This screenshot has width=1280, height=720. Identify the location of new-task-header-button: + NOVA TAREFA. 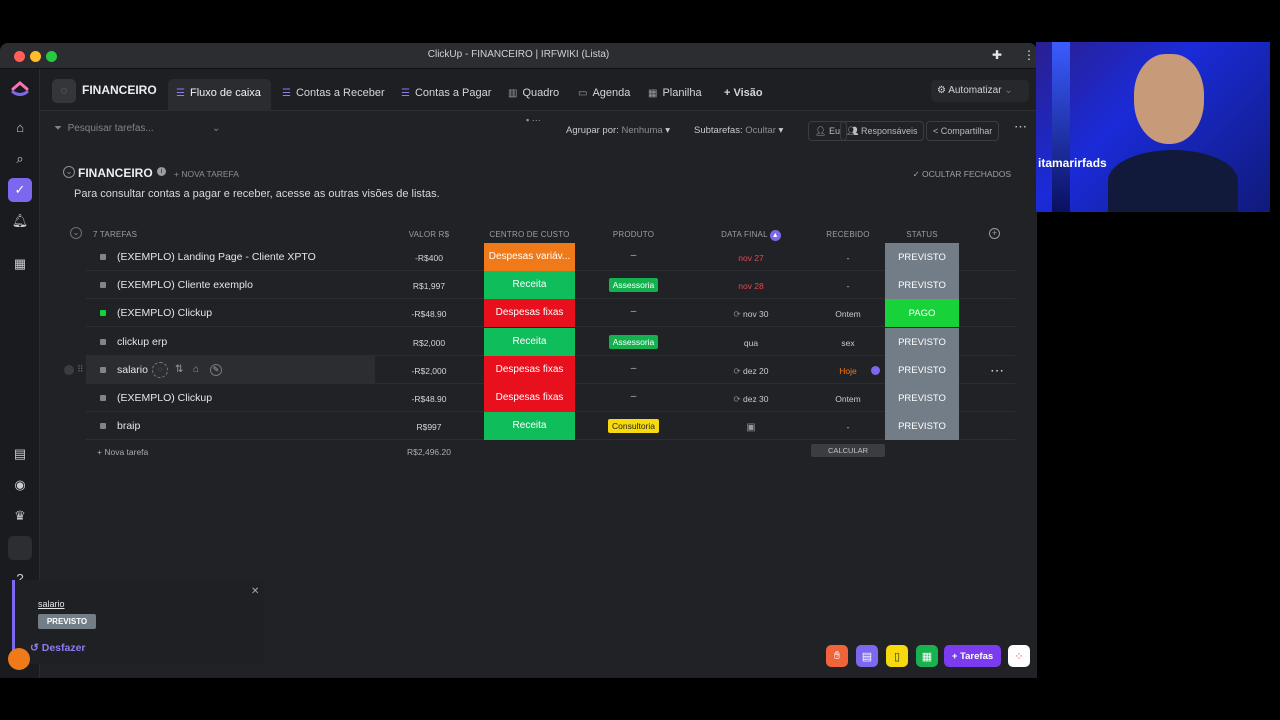
(206, 174).